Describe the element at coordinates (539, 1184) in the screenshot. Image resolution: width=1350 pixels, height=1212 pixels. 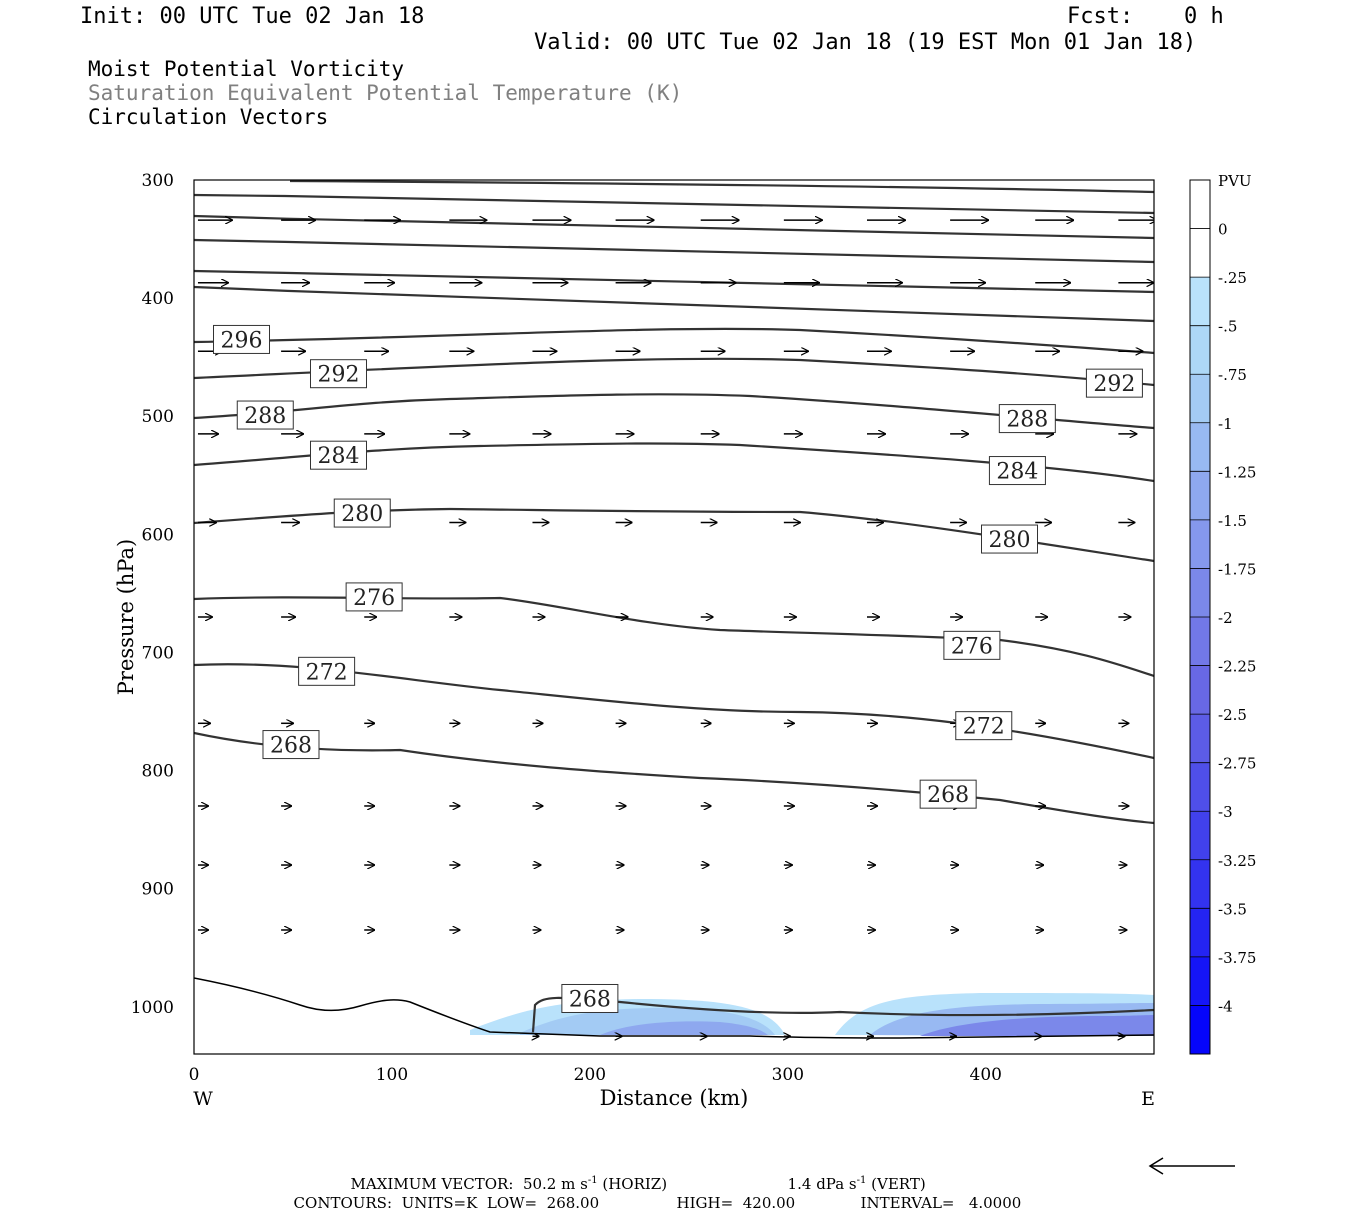
I see `horiz-value: 50.2` at that location.